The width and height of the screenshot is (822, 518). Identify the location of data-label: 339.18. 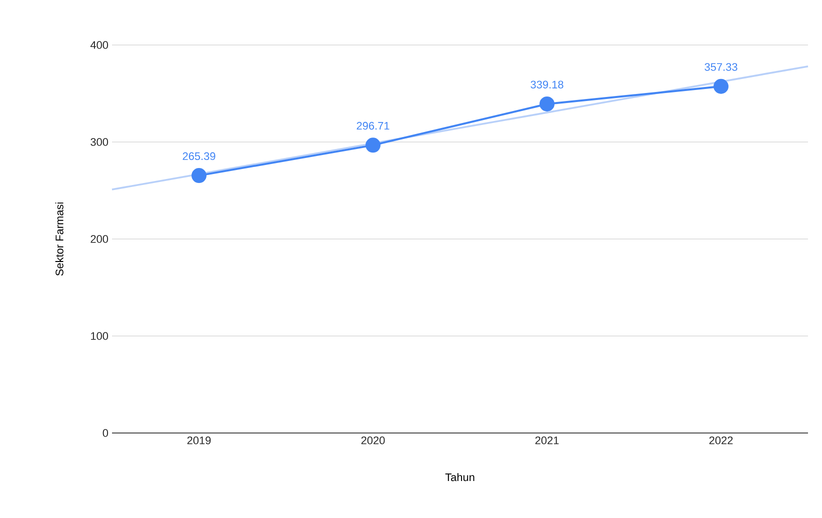
(547, 84).